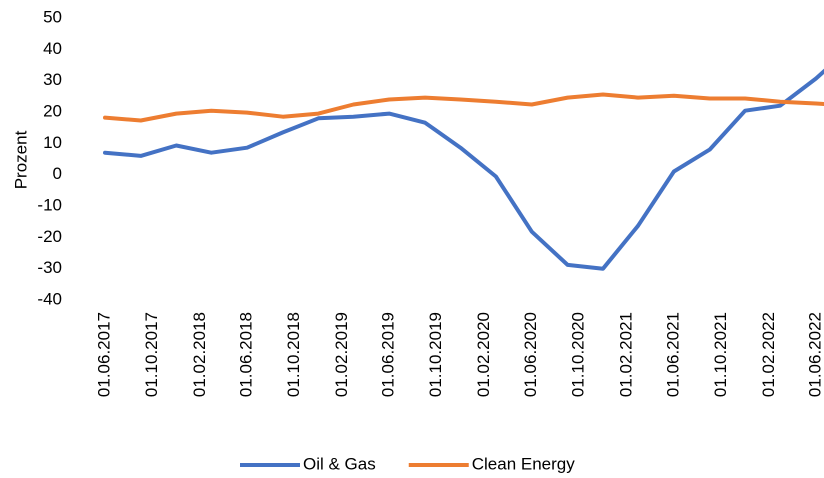 The height and width of the screenshot is (478, 824). What do you see at coordinates (103, 354) in the screenshot?
I see `x-tick-label: 01.06.2017` at bounding box center [103, 354].